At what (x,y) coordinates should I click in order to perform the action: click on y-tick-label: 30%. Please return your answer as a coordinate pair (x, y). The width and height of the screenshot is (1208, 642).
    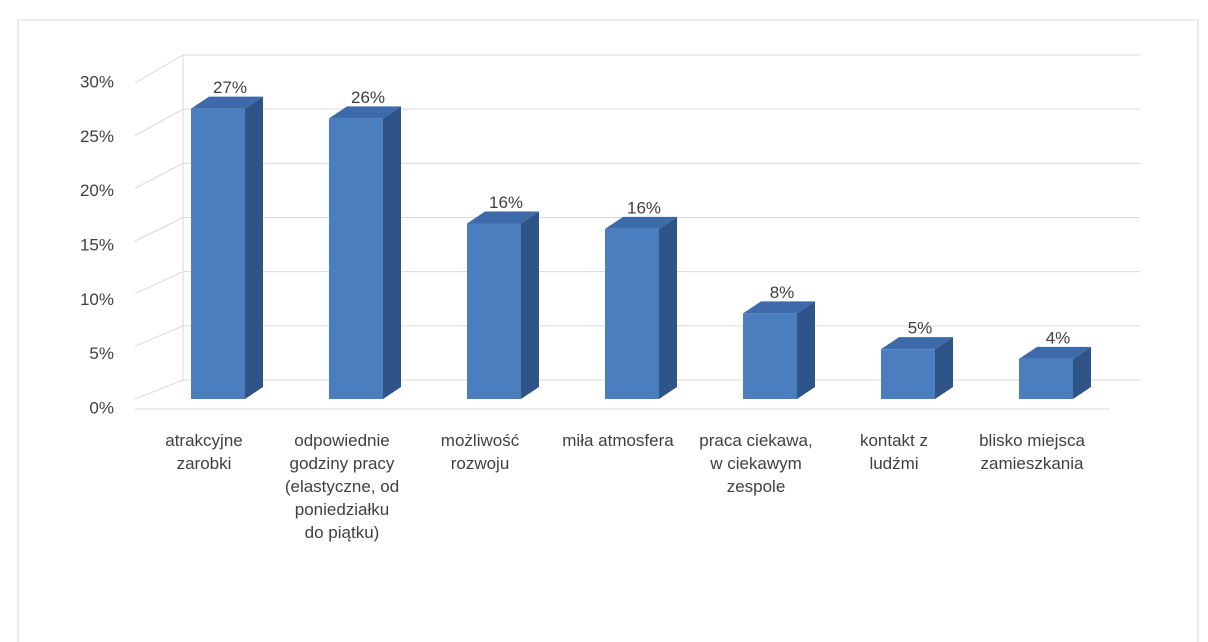
    Looking at the image, I should click on (97, 81).